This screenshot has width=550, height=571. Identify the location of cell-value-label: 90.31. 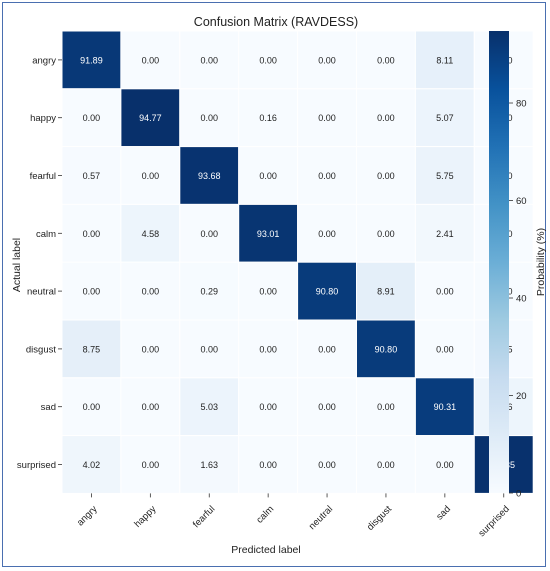
(445, 407).